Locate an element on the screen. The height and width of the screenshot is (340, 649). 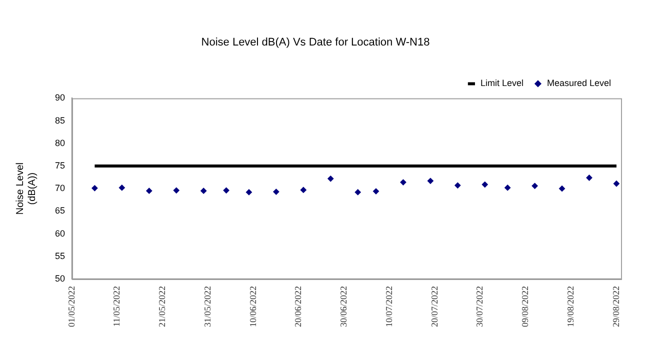
x-tick-label: 31/05/2022 is located at coordinates (207, 307).